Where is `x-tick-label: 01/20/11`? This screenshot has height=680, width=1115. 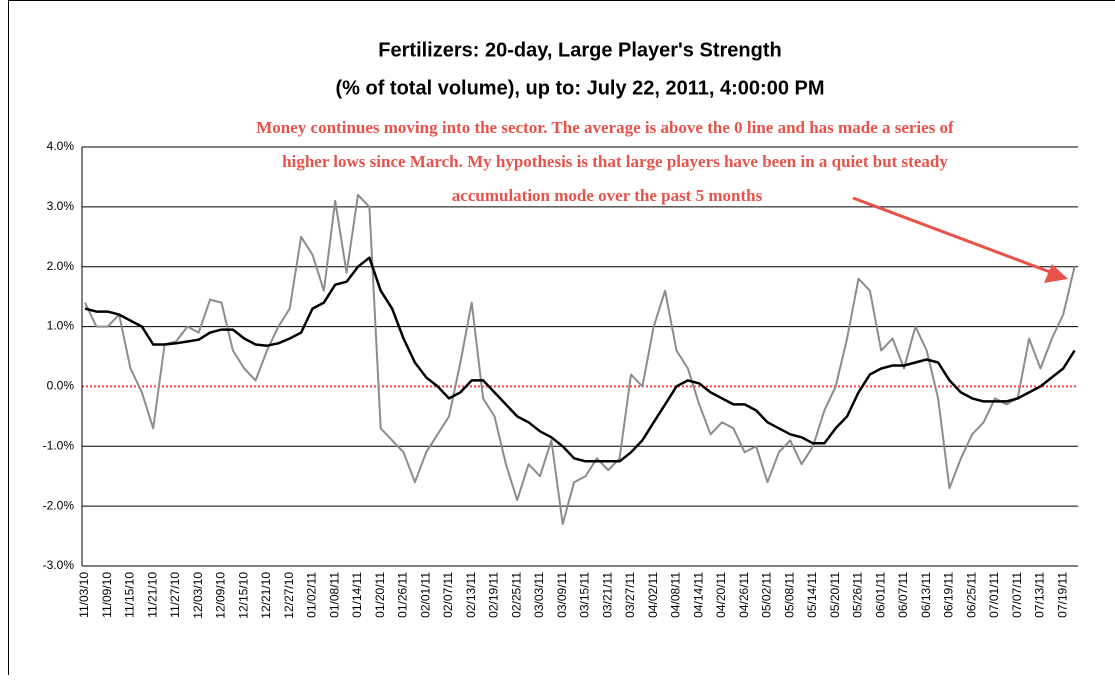 x-tick-label: 01/20/11 is located at coordinates (380, 595).